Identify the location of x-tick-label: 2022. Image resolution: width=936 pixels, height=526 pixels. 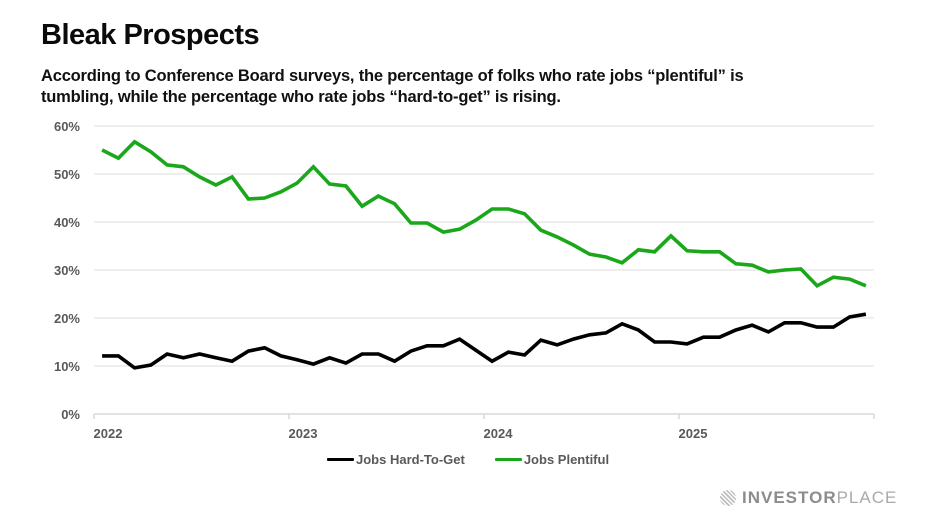
(108, 433).